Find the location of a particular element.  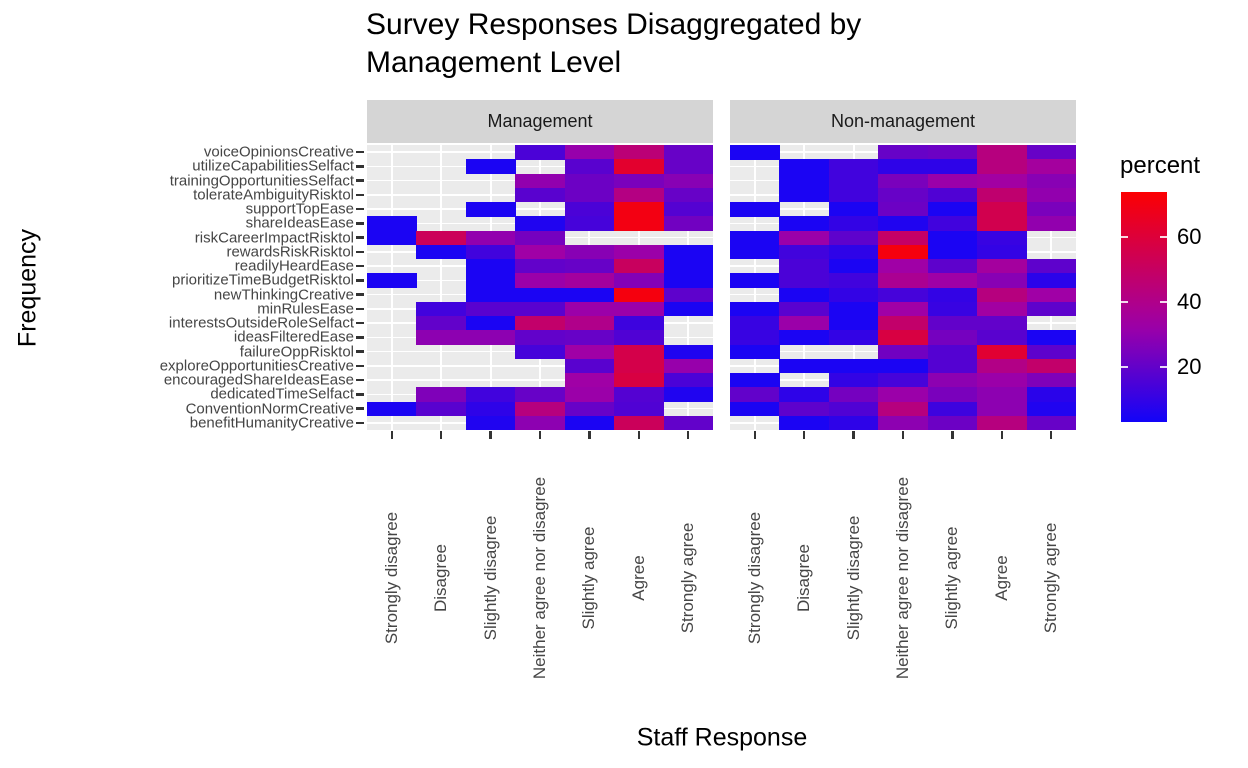

x-axis-label: Strongly disagree is located at coordinates (391, 578).